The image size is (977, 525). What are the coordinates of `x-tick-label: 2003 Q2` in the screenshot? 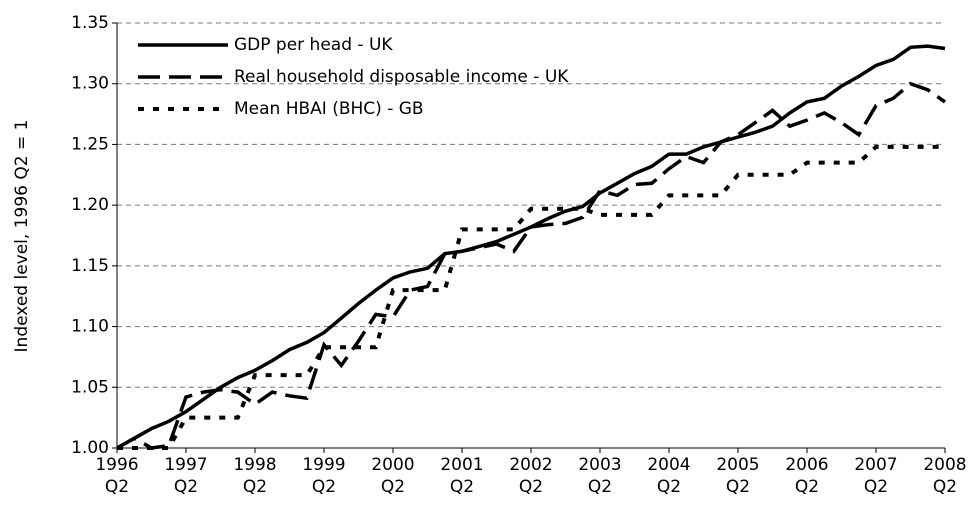 It's located at (600, 476).